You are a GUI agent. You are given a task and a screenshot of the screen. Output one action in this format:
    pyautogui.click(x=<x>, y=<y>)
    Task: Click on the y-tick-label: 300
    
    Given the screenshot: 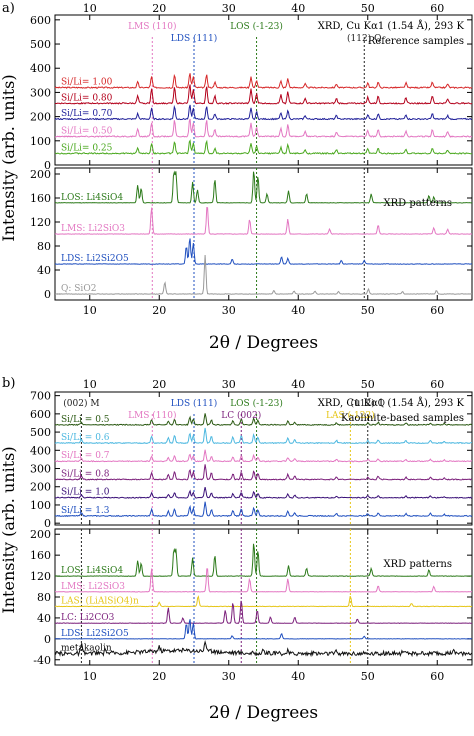 What is the action you would take?
    pyautogui.click(x=40, y=469)
    